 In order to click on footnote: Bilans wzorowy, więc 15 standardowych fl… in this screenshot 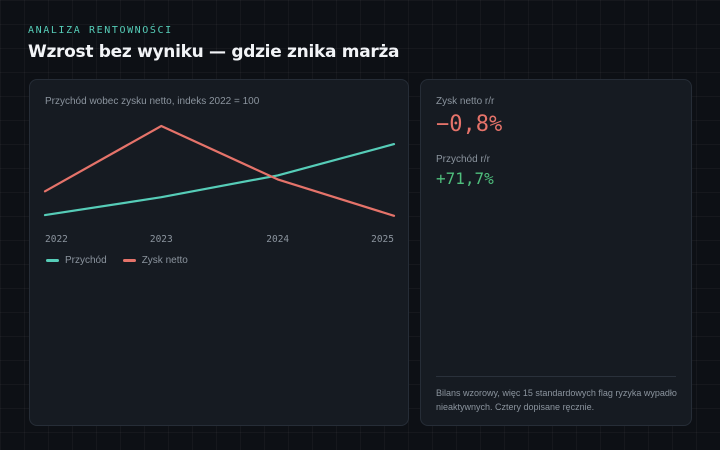, I will do `click(556, 400)`.